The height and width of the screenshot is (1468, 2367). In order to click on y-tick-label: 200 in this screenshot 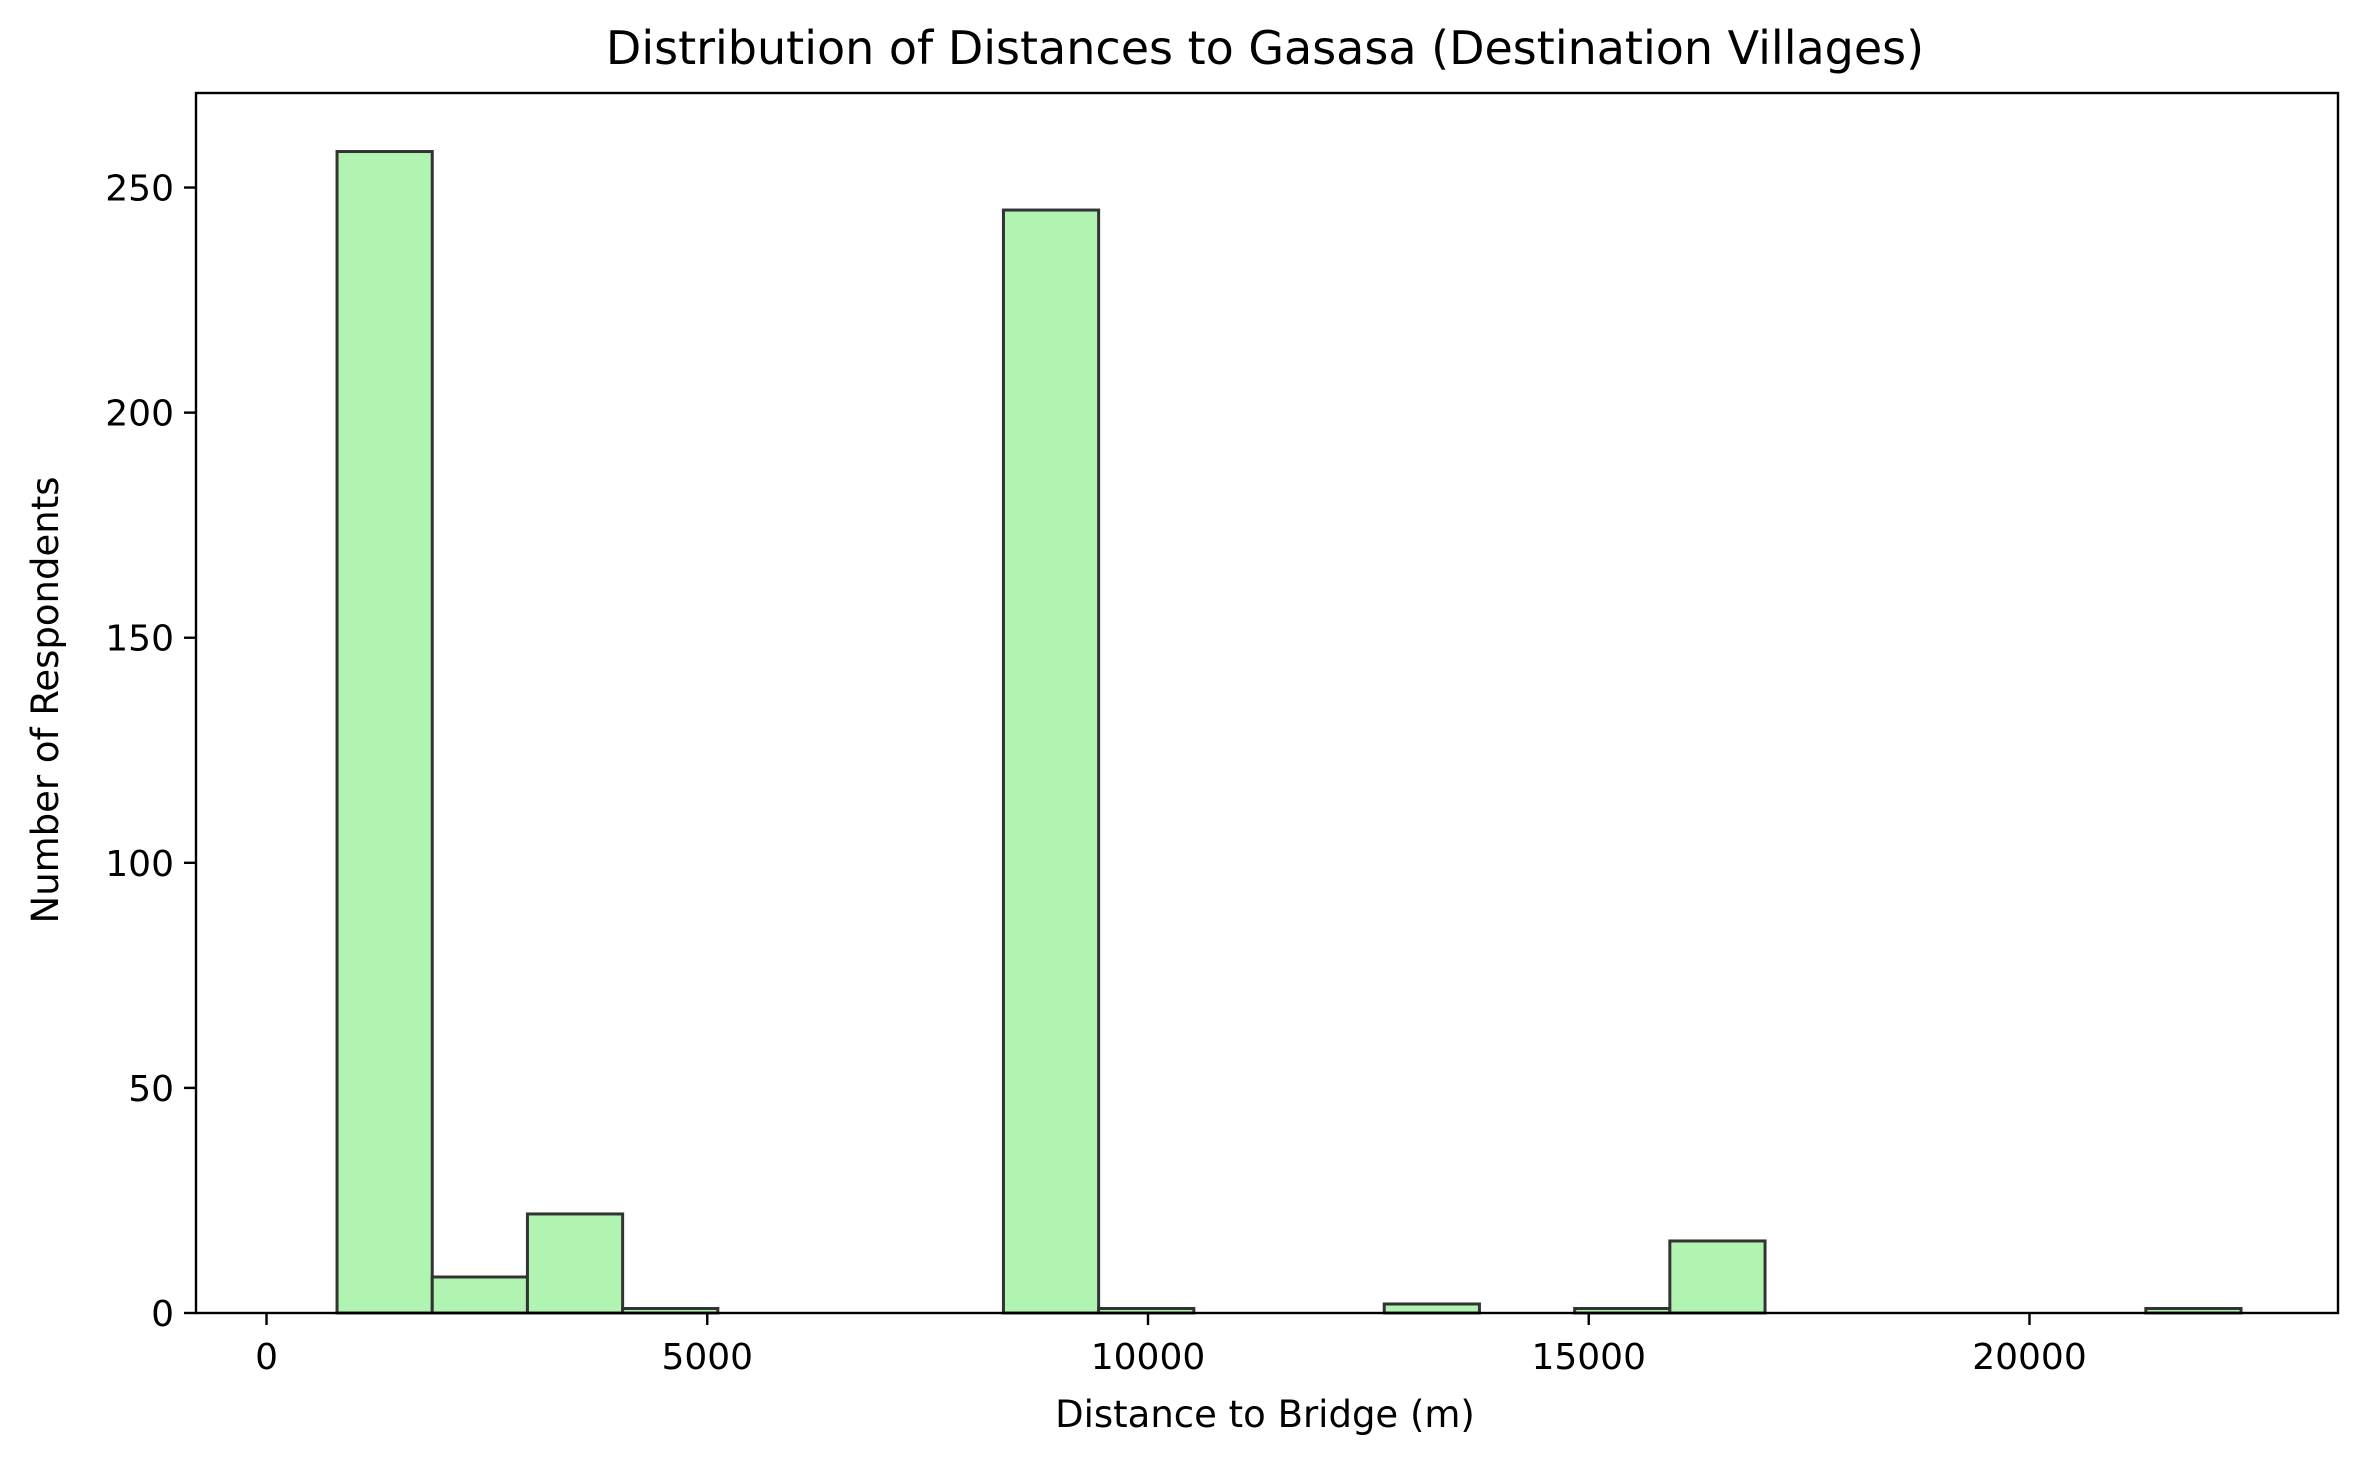, I will do `click(139, 414)`.